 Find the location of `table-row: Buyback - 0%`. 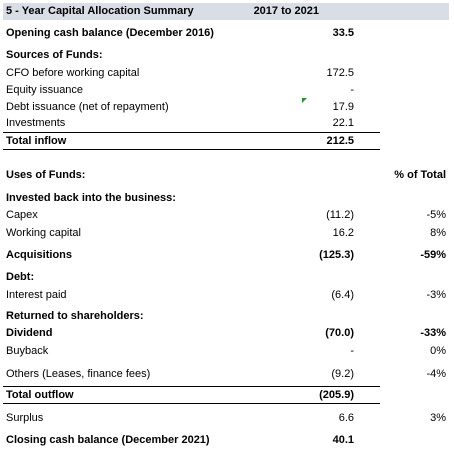

table-row: Buyback - 0% is located at coordinates (226, 351).